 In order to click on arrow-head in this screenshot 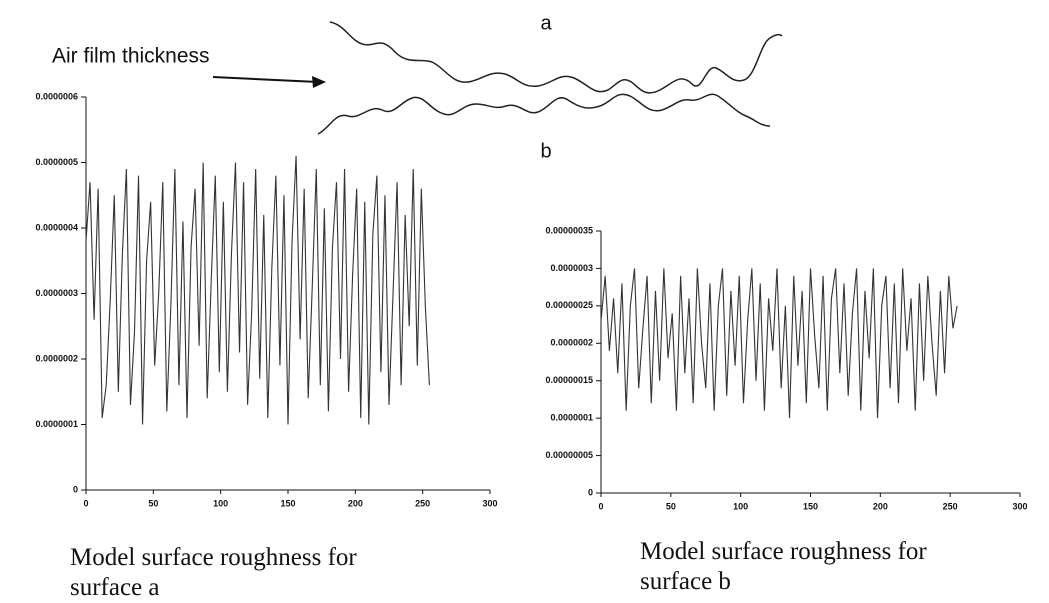, I will do `click(319, 82)`.